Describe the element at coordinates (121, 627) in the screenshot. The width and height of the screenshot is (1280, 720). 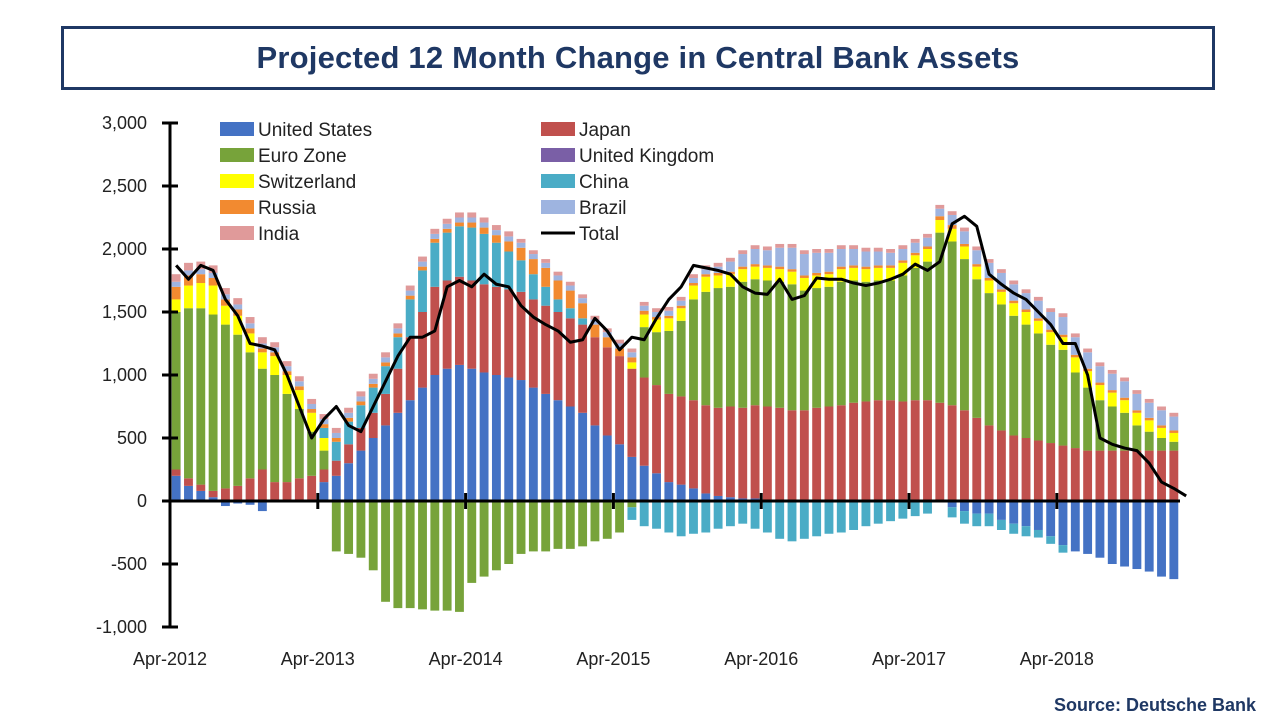
I see `y-tick-label-8: -1,000` at that location.